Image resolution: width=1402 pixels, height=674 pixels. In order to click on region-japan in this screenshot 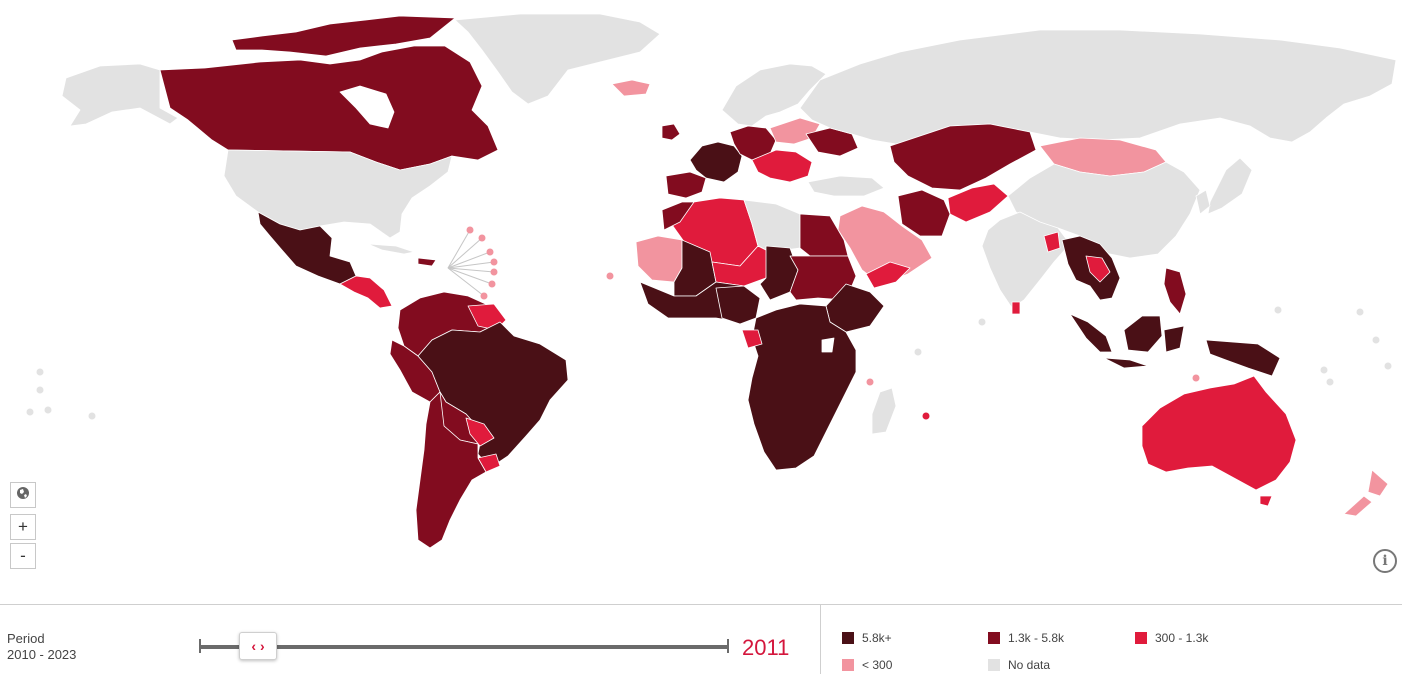, I will do `click(1230, 186)`.